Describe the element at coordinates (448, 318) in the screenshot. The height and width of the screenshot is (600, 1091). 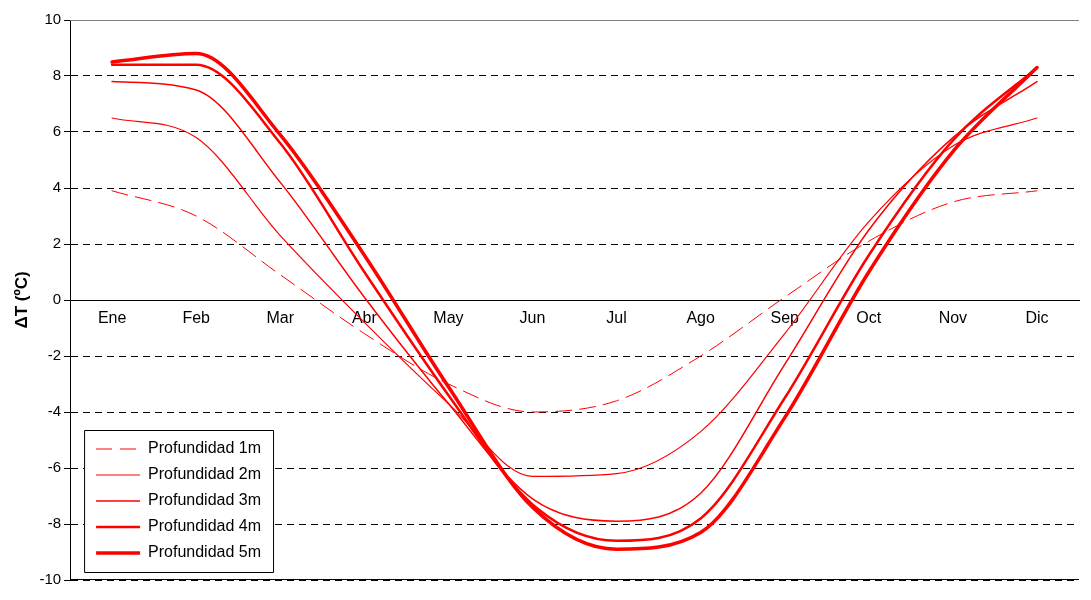
I see `x-tick-label: May` at that location.